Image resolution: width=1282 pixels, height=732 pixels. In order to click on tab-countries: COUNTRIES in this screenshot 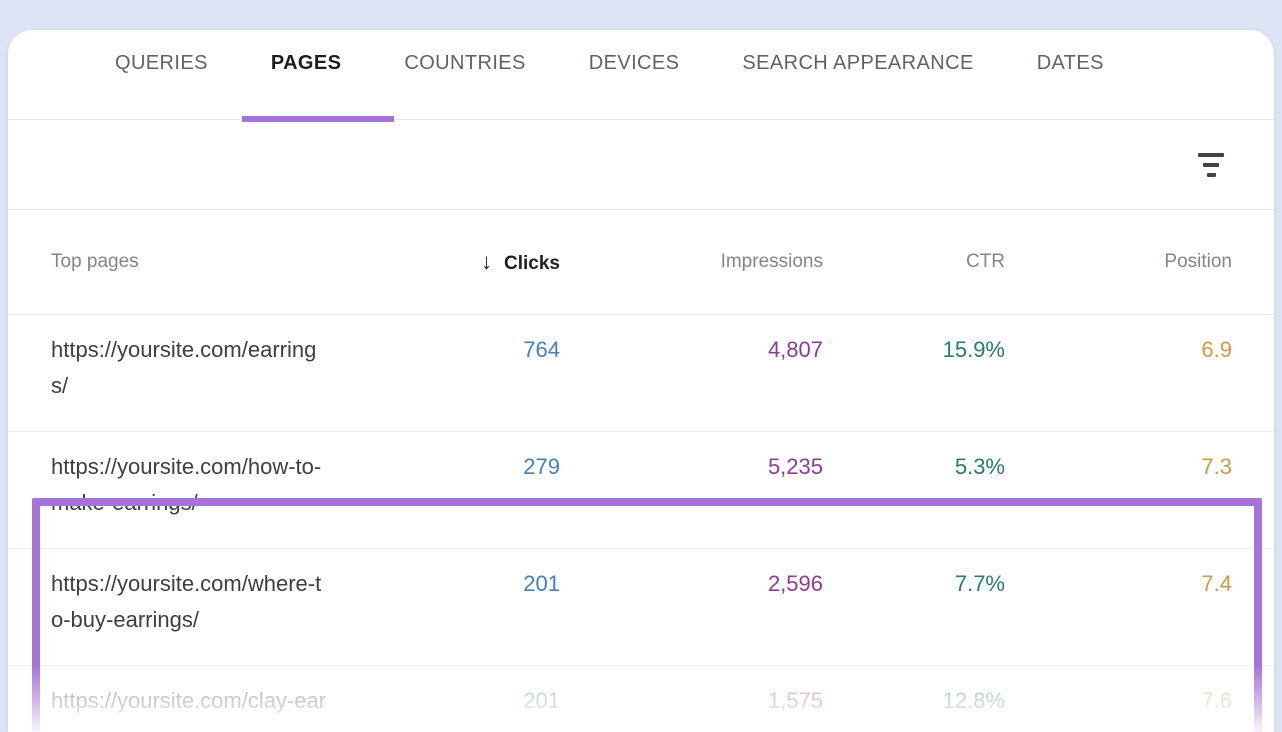, I will do `click(465, 63)`.